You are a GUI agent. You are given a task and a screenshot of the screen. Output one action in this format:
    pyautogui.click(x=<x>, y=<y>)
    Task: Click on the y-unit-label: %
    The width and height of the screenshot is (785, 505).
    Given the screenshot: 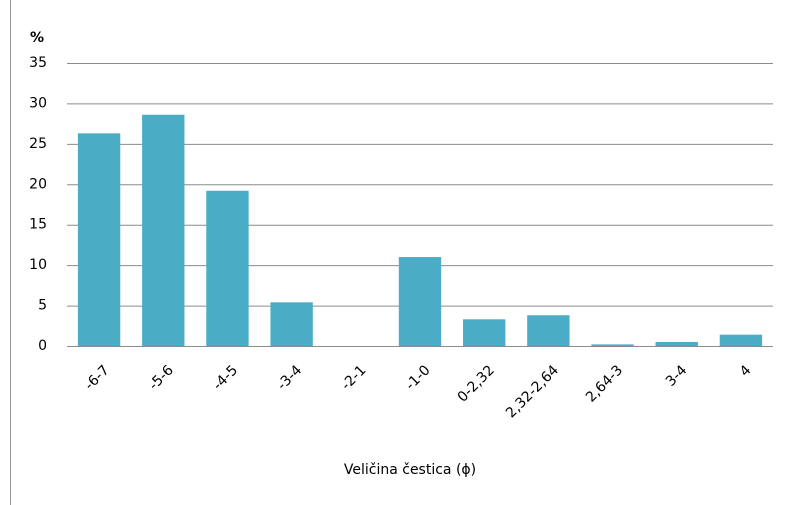 What is the action you would take?
    pyautogui.click(x=37, y=38)
    